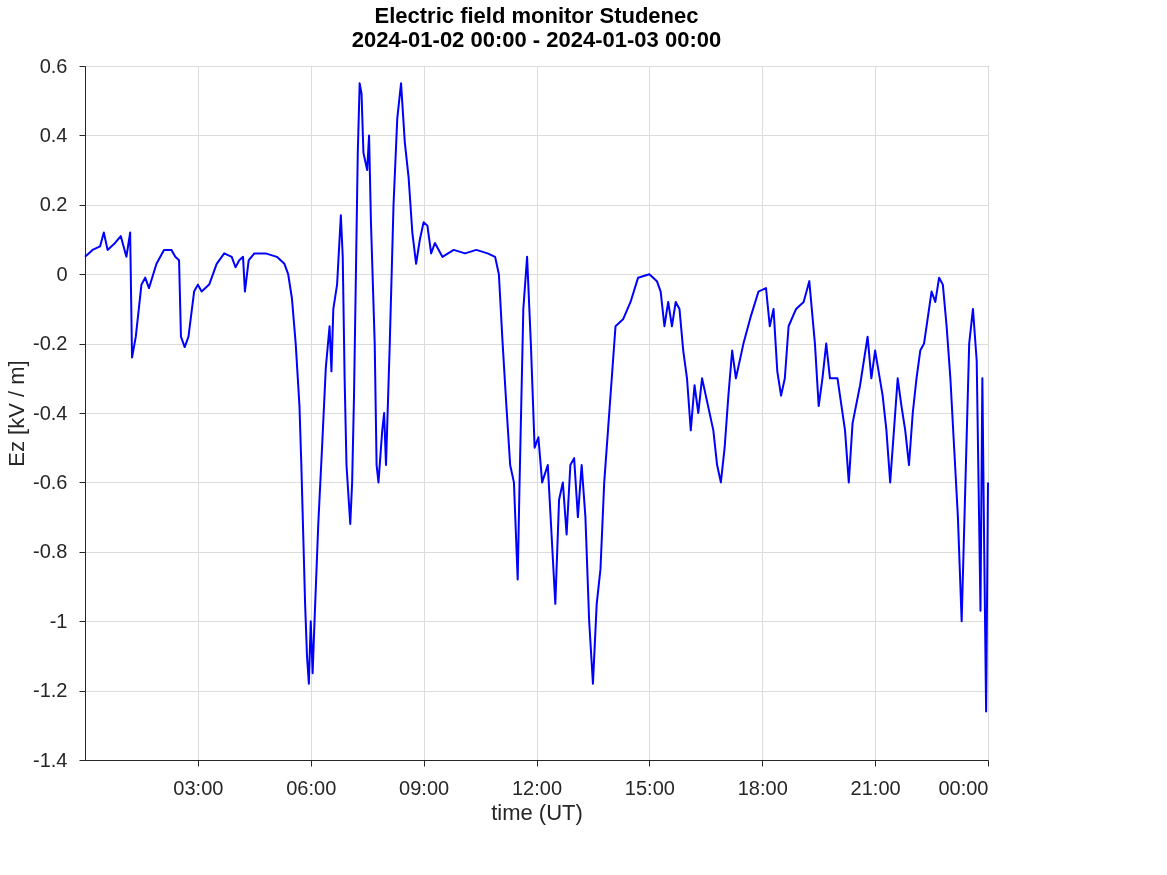  Describe the element at coordinates (62, 273) in the screenshot. I see `y-tick-label: 0` at that location.